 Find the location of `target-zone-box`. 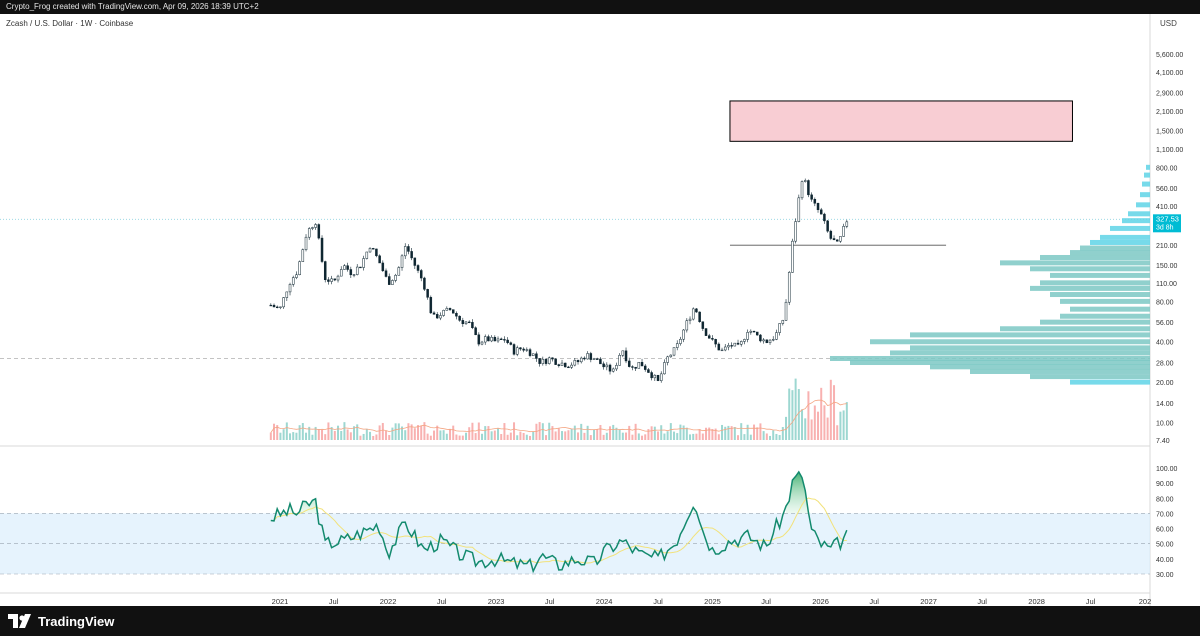

target-zone-box is located at coordinates (901, 121).